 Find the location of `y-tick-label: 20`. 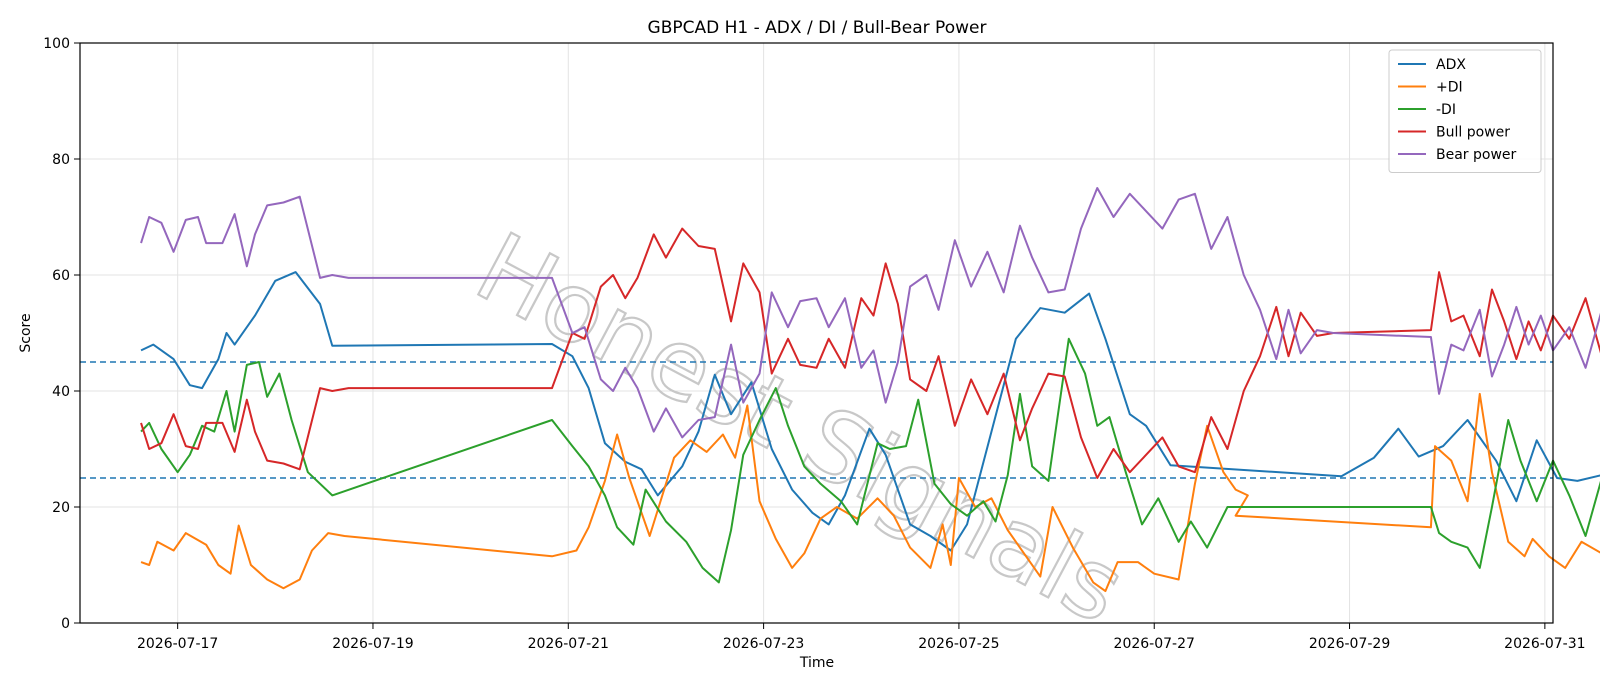

y-tick-label: 20 is located at coordinates (61, 508).